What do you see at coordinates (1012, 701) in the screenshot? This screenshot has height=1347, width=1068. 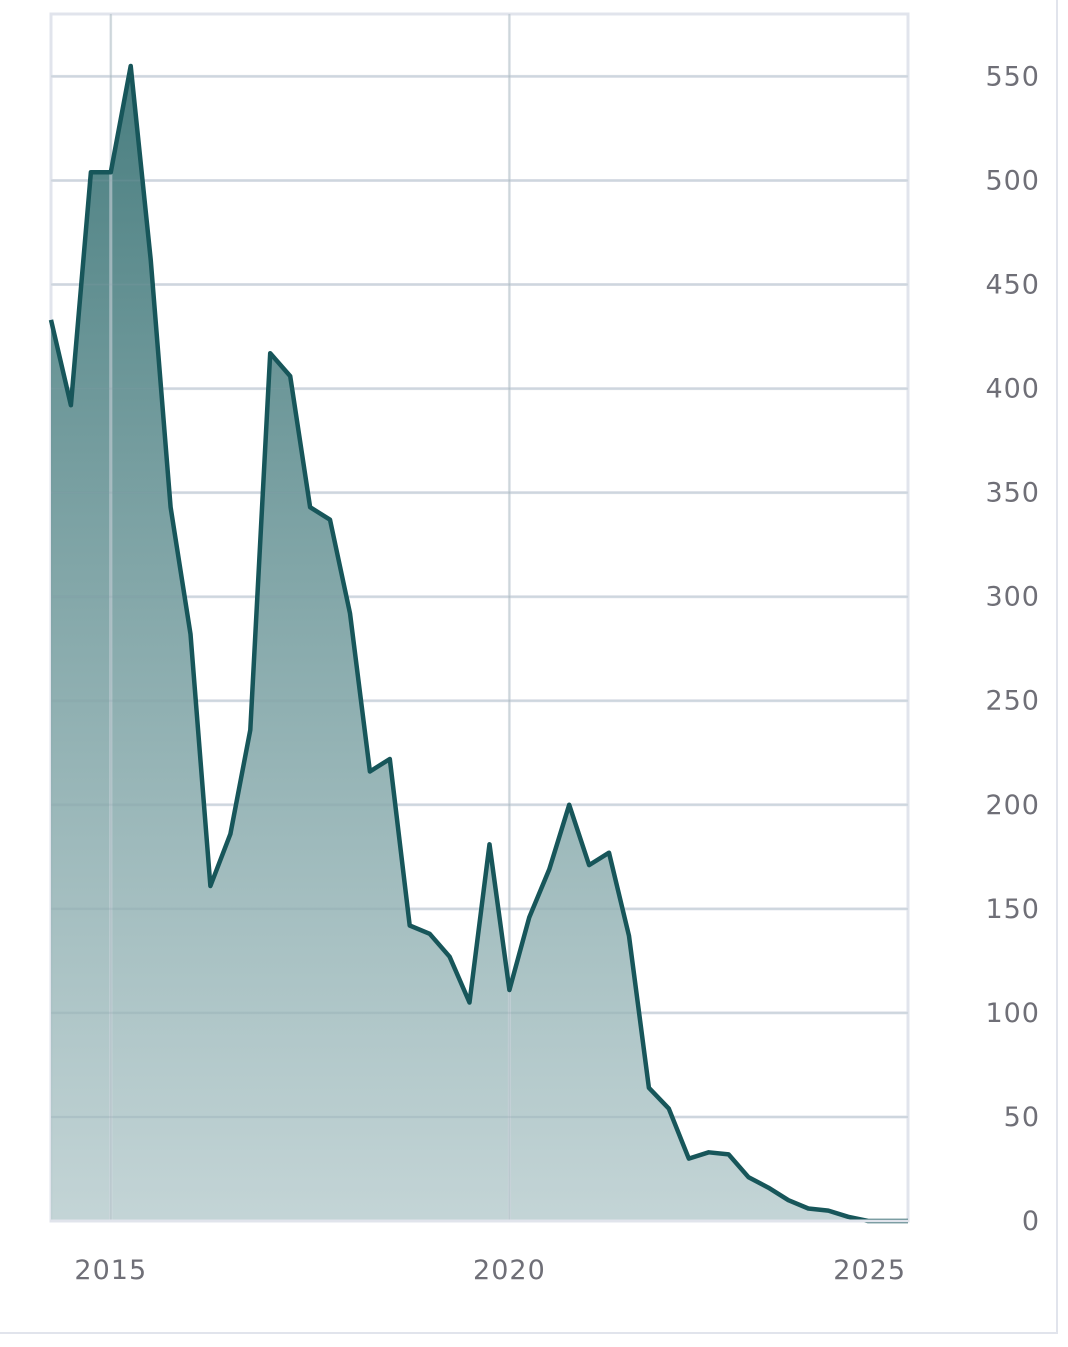 I see `y-tick-label: 250` at bounding box center [1012, 701].